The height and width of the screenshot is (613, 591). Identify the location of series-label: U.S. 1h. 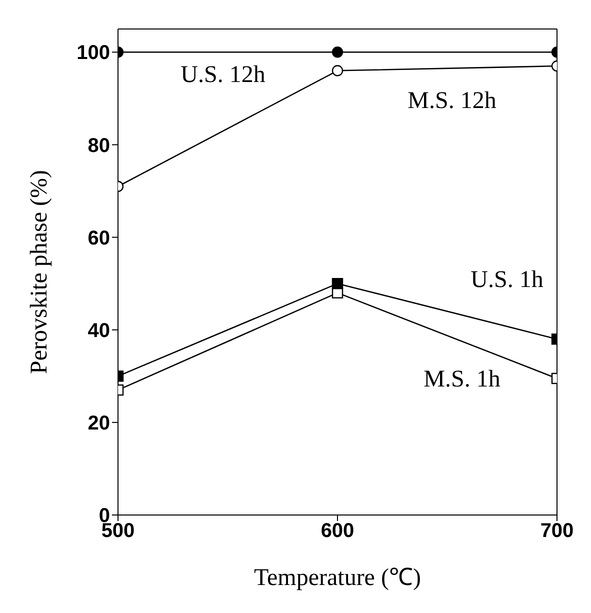
(507, 280).